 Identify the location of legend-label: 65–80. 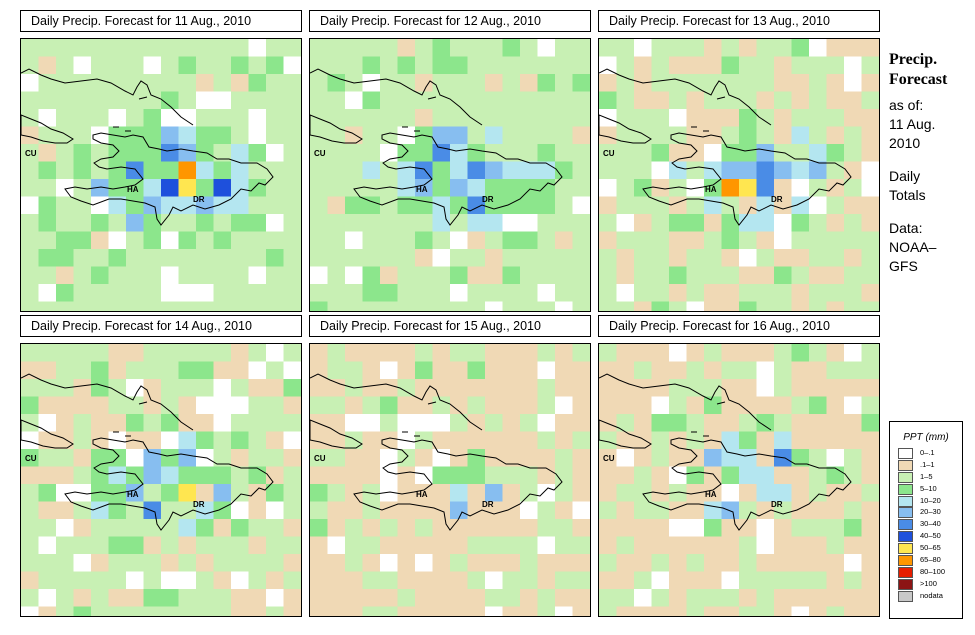
(930, 560).